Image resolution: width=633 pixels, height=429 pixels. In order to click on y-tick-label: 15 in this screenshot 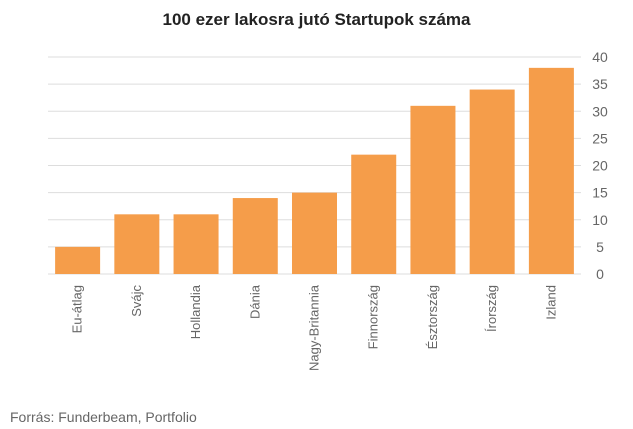, I will do `click(600, 193)`.